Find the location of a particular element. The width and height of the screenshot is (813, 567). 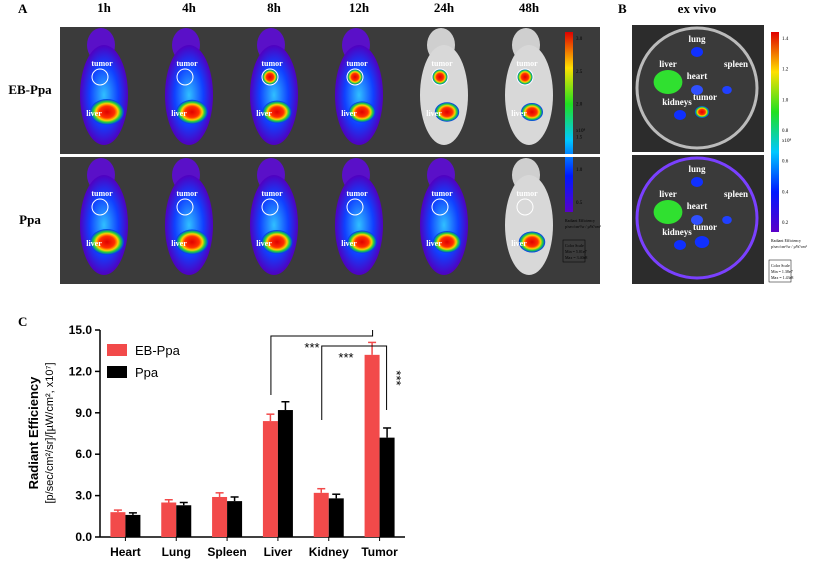

colorbar-tick: 0.8 is located at coordinates (785, 131).